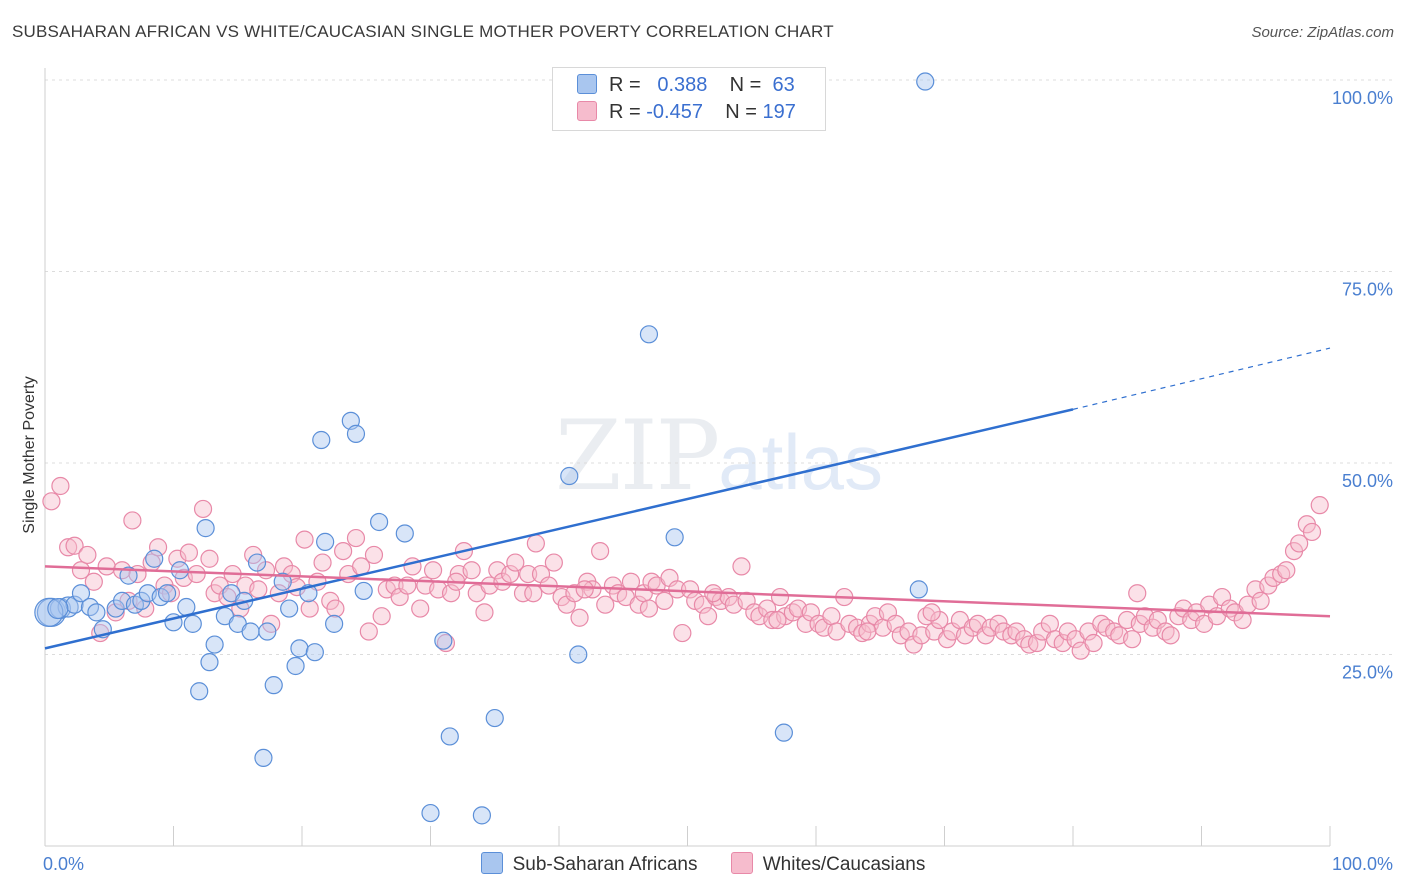 Image resolution: width=1406 pixels, height=892 pixels. What do you see at coordinates (605, 864) in the screenshot?
I see `series-name-blue: Sub-Saharan Africans` at bounding box center [605, 864].